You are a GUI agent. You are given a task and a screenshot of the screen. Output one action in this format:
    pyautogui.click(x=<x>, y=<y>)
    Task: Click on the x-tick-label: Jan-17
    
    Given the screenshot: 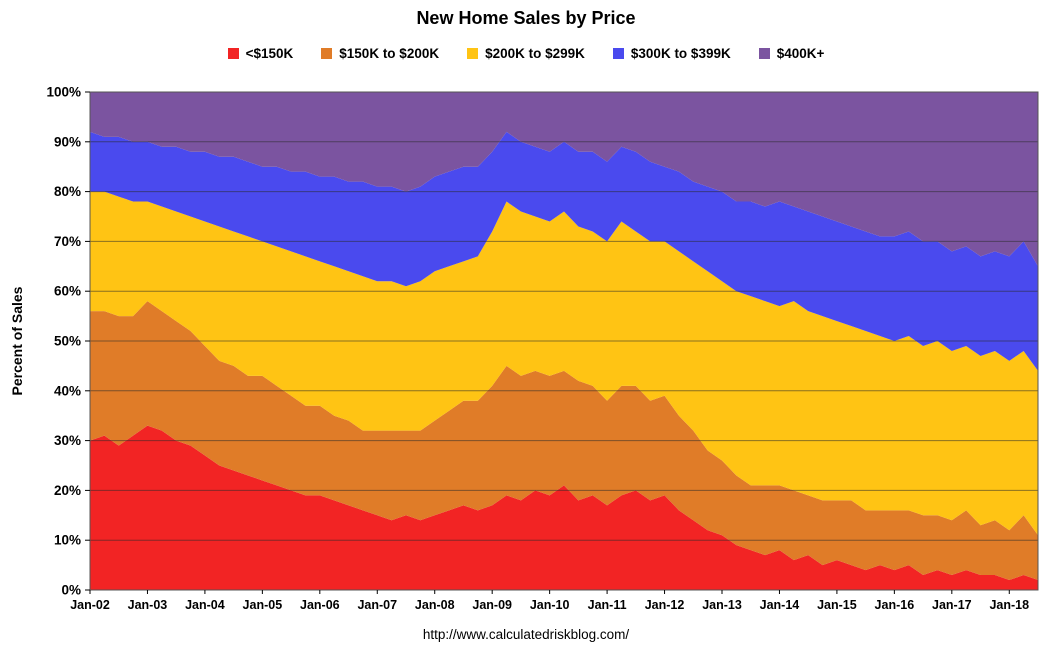 What is the action you would take?
    pyautogui.click(x=952, y=605)
    